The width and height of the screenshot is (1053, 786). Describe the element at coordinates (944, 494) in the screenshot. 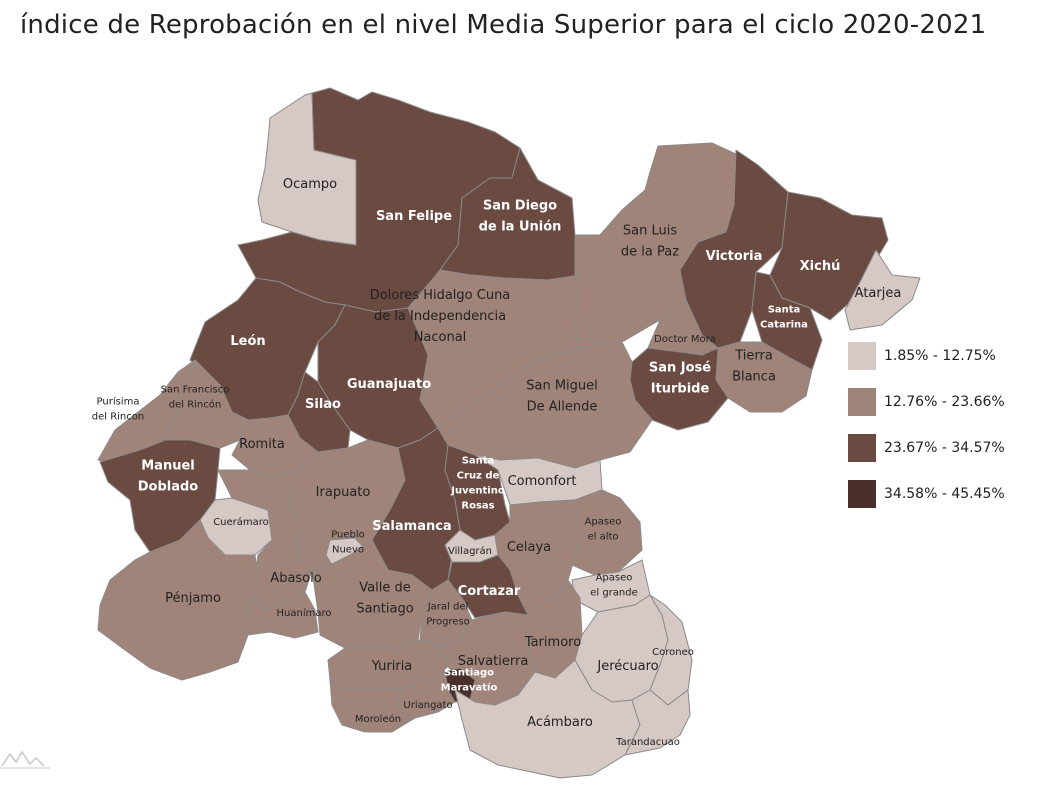

I see `legend-label: 34.58% - 45.45%` at that location.